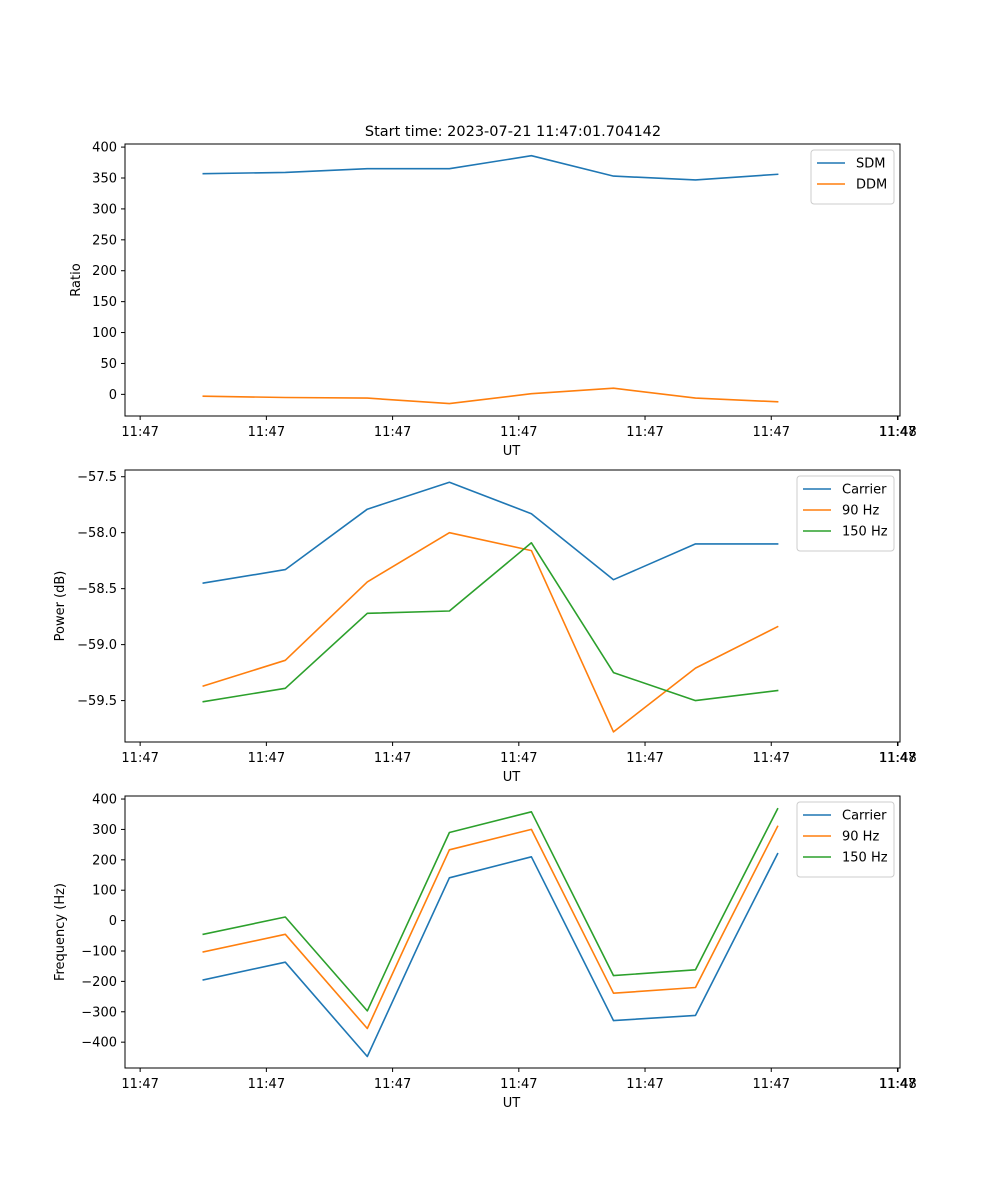 Image resolution: width=1000 pixels, height=1204 pixels. I want to click on y-tick-label: 150, so click(104, 302).